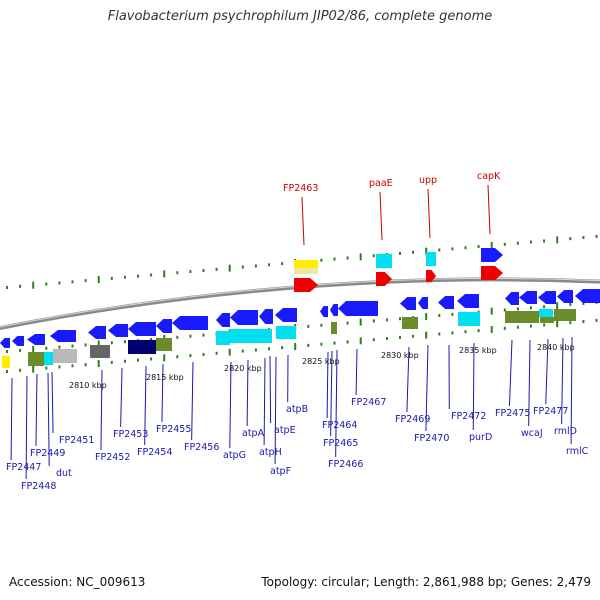 This screenshot has height=600, width=600. Describe the element at coordinates (38, 486) in the screenshot. I see `gene-label-lower: FP2448` at that location.